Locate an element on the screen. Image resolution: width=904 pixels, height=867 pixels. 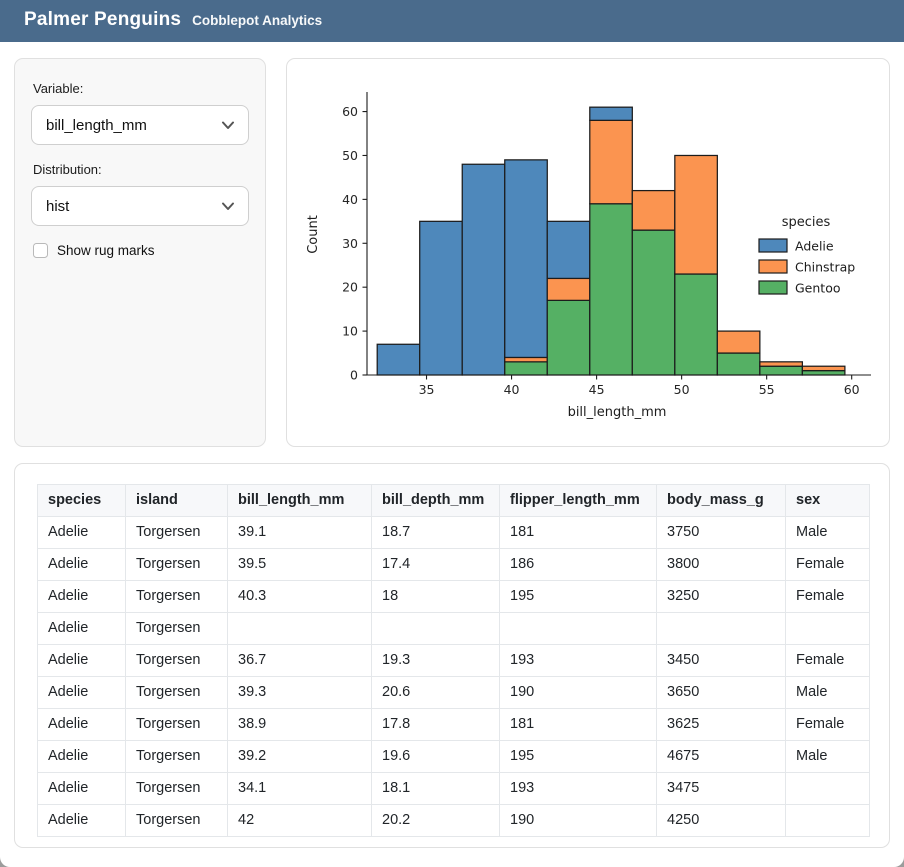
rug-checkbox is located at coordinates (40, 250).